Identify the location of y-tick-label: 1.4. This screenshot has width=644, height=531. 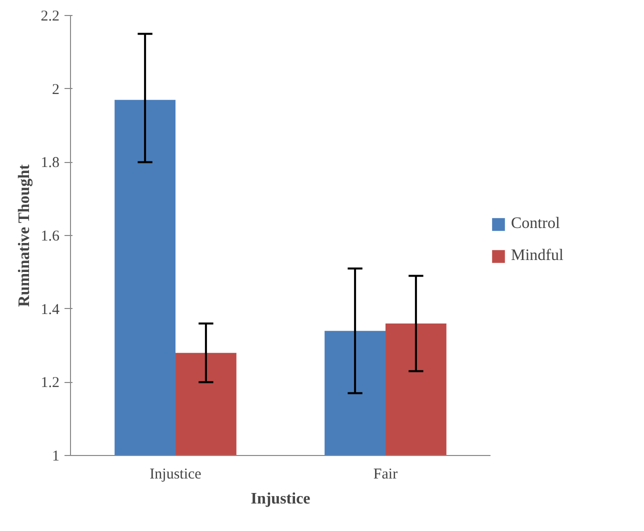
(50, 310).